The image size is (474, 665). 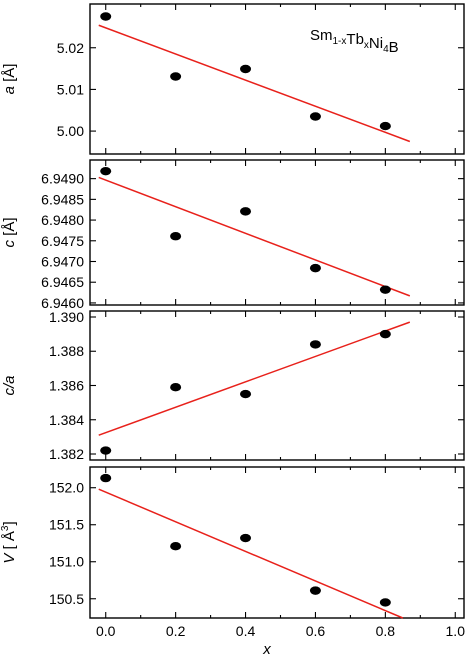 I want to click on y-tick-label: 6.9485, so click(x=62, y=199).